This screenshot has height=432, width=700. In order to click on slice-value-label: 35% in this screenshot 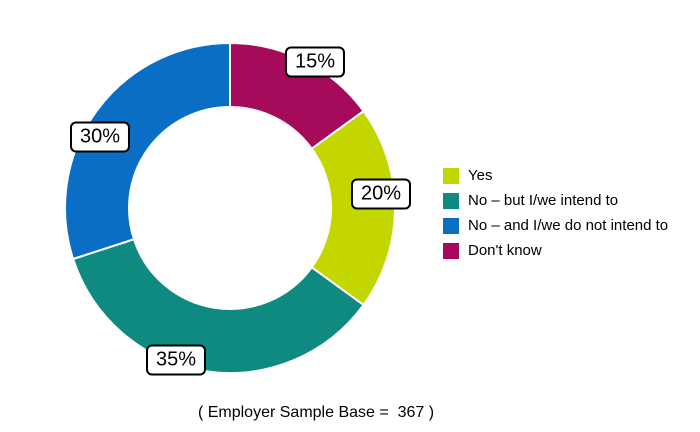, I will do `click(176, 360)`.